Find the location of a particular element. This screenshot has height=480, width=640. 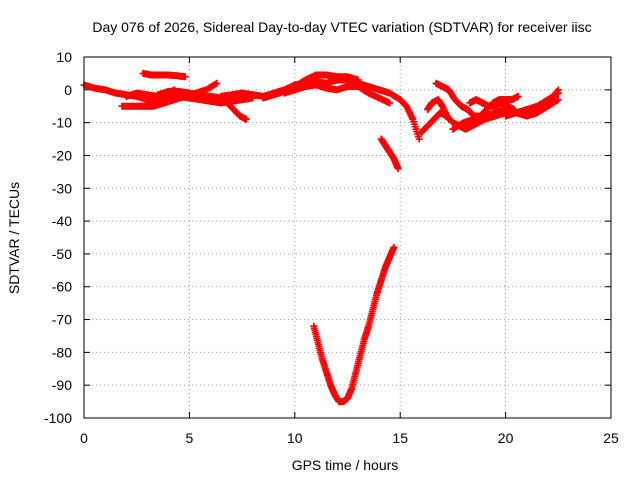

x-tick-label: 10 is located at coordinates (295, 438).